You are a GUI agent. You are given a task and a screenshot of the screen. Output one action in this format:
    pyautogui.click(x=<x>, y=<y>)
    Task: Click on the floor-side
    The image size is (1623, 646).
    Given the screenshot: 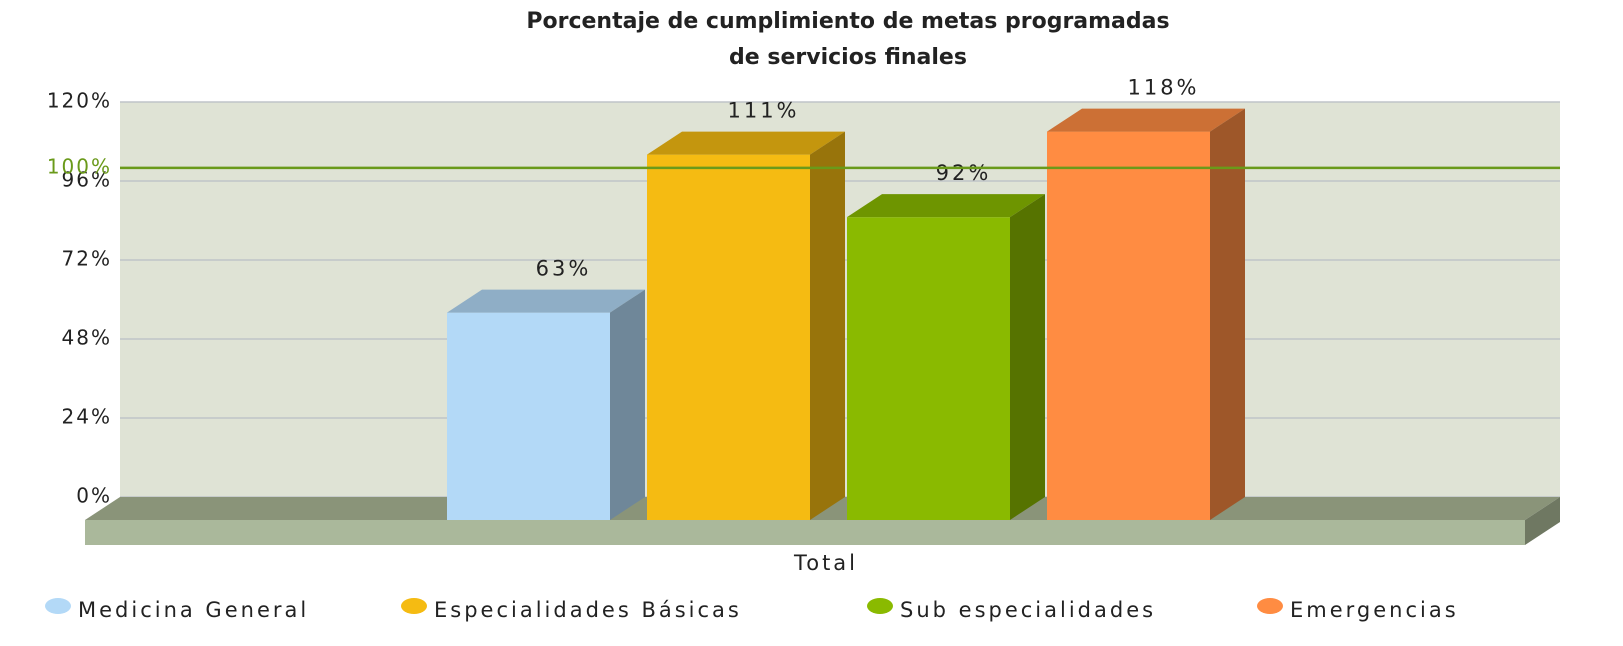 What is the action you would take?
    pyautogui.click(x=1542, y=521)
    